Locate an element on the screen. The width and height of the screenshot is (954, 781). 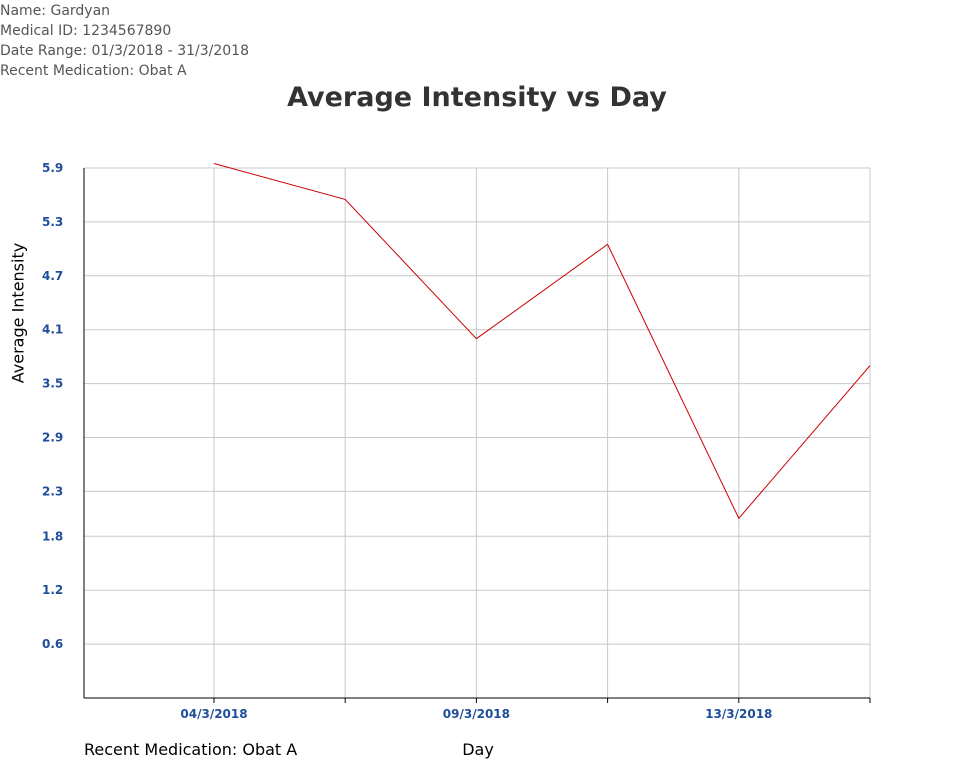
y-tick-label: 4.1 is located at coordinates (52, 330).